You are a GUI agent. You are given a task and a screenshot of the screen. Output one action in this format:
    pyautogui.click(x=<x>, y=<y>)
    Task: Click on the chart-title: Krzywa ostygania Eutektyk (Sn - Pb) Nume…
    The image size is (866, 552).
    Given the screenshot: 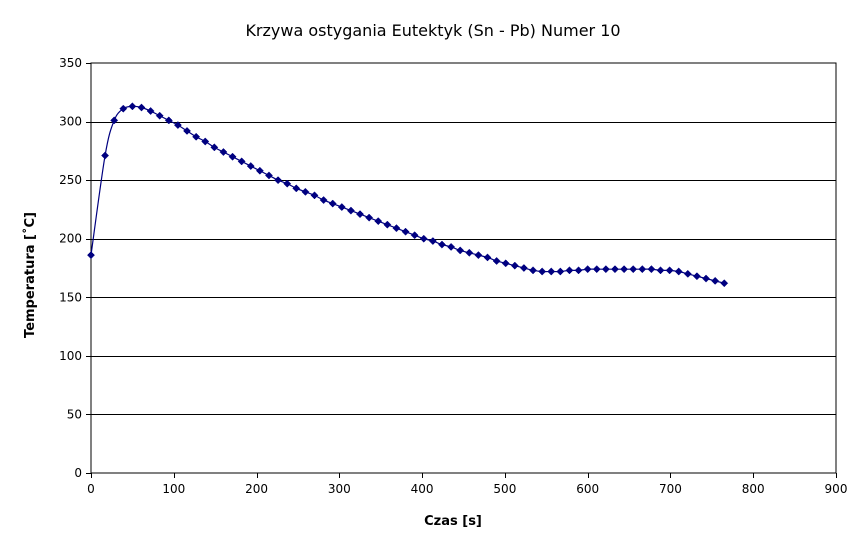 What is the action you would take?
    pyautogui.click(x=432, y=30)
    